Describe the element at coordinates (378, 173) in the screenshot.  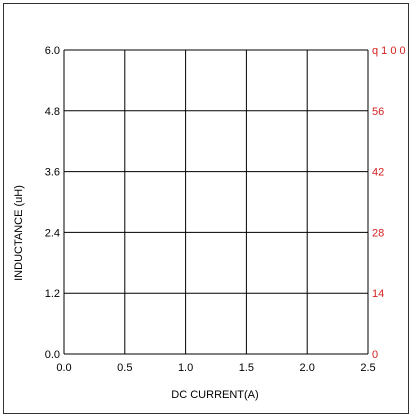
I see `y2-tick-label: 42` at that location.